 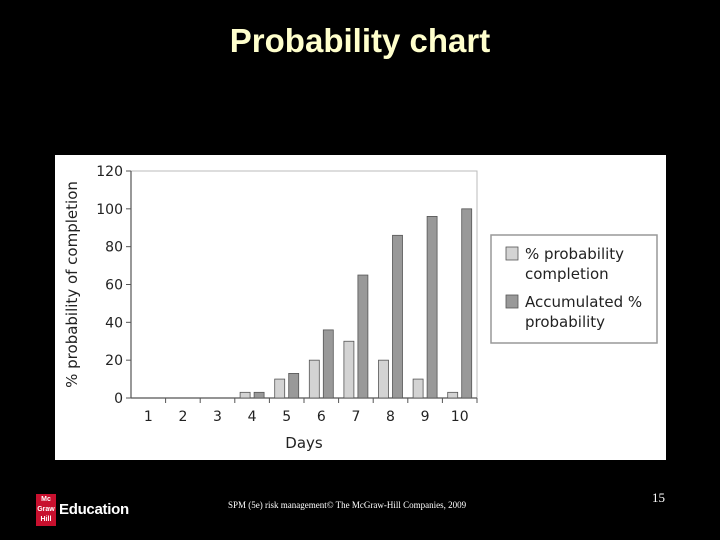 What do you see at coordinates (46, 499) in the screenshot?
I see `logo-mark-line: Mc` at bounding box center [46, 499].